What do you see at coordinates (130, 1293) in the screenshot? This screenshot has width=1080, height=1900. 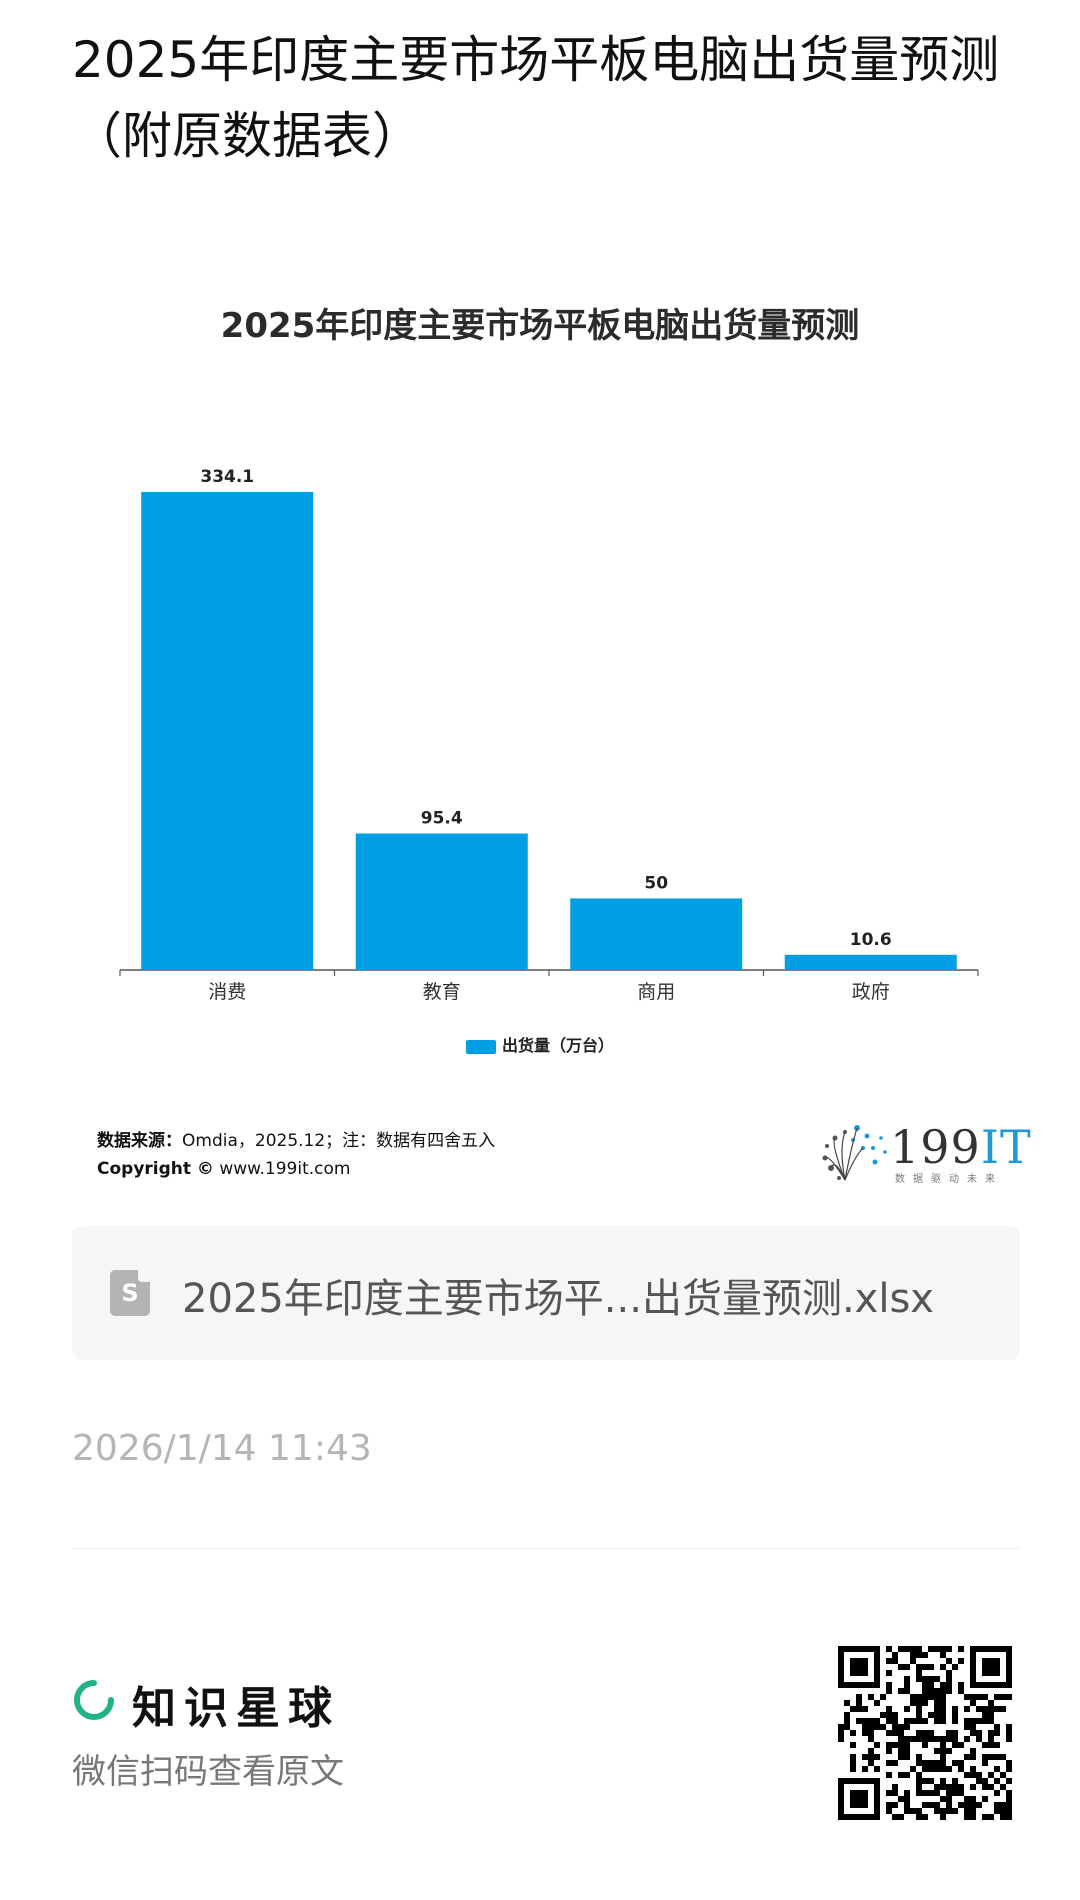 I see `spreadsheet-file-icon: S` at bounding box center [130, 1293].